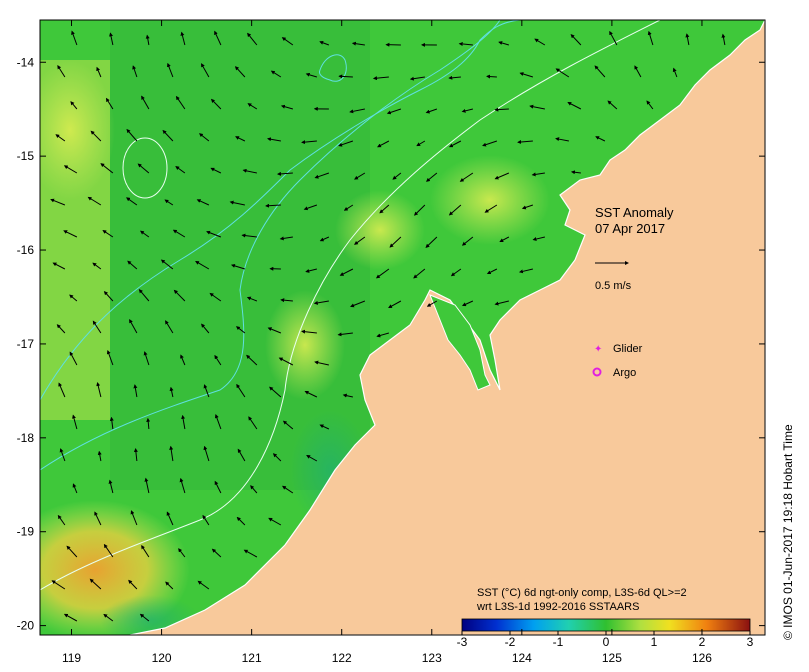 This screenshot has height=672, width=809. Describe the element at coordinates (628, 349) in the screenshot. I see `glider-legend-label: Glider` at that location.